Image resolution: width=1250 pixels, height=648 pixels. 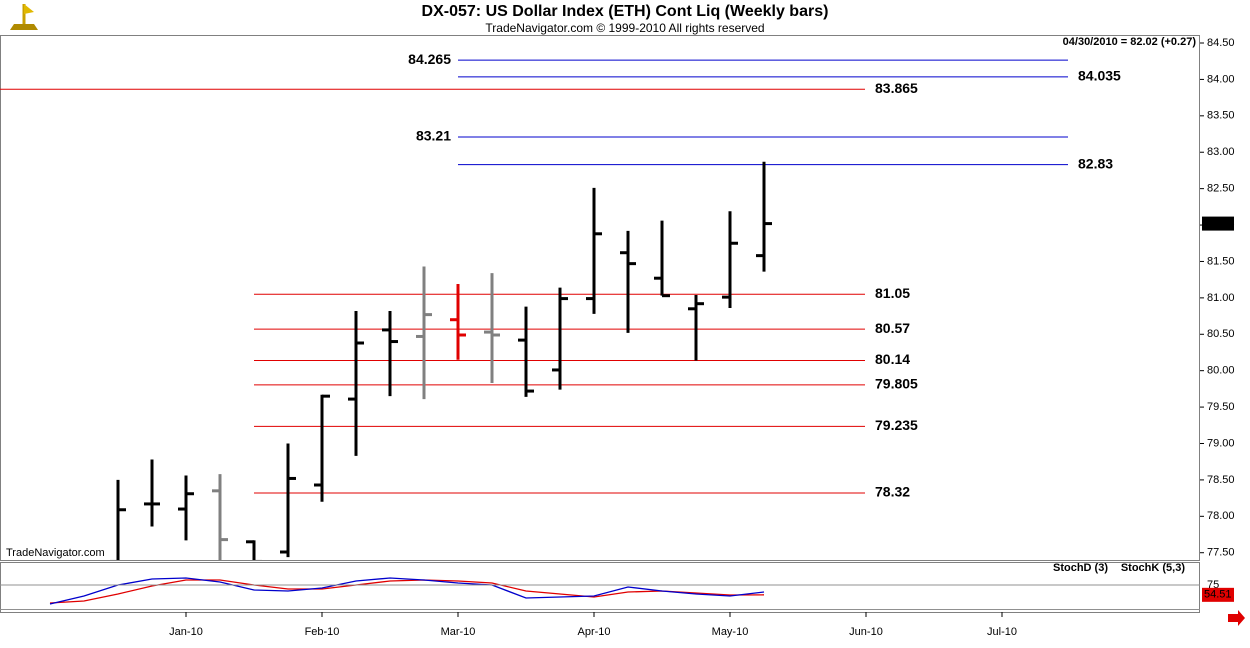 I want to click on y-tick-label: 81.00, so click(x=1221, y=298).